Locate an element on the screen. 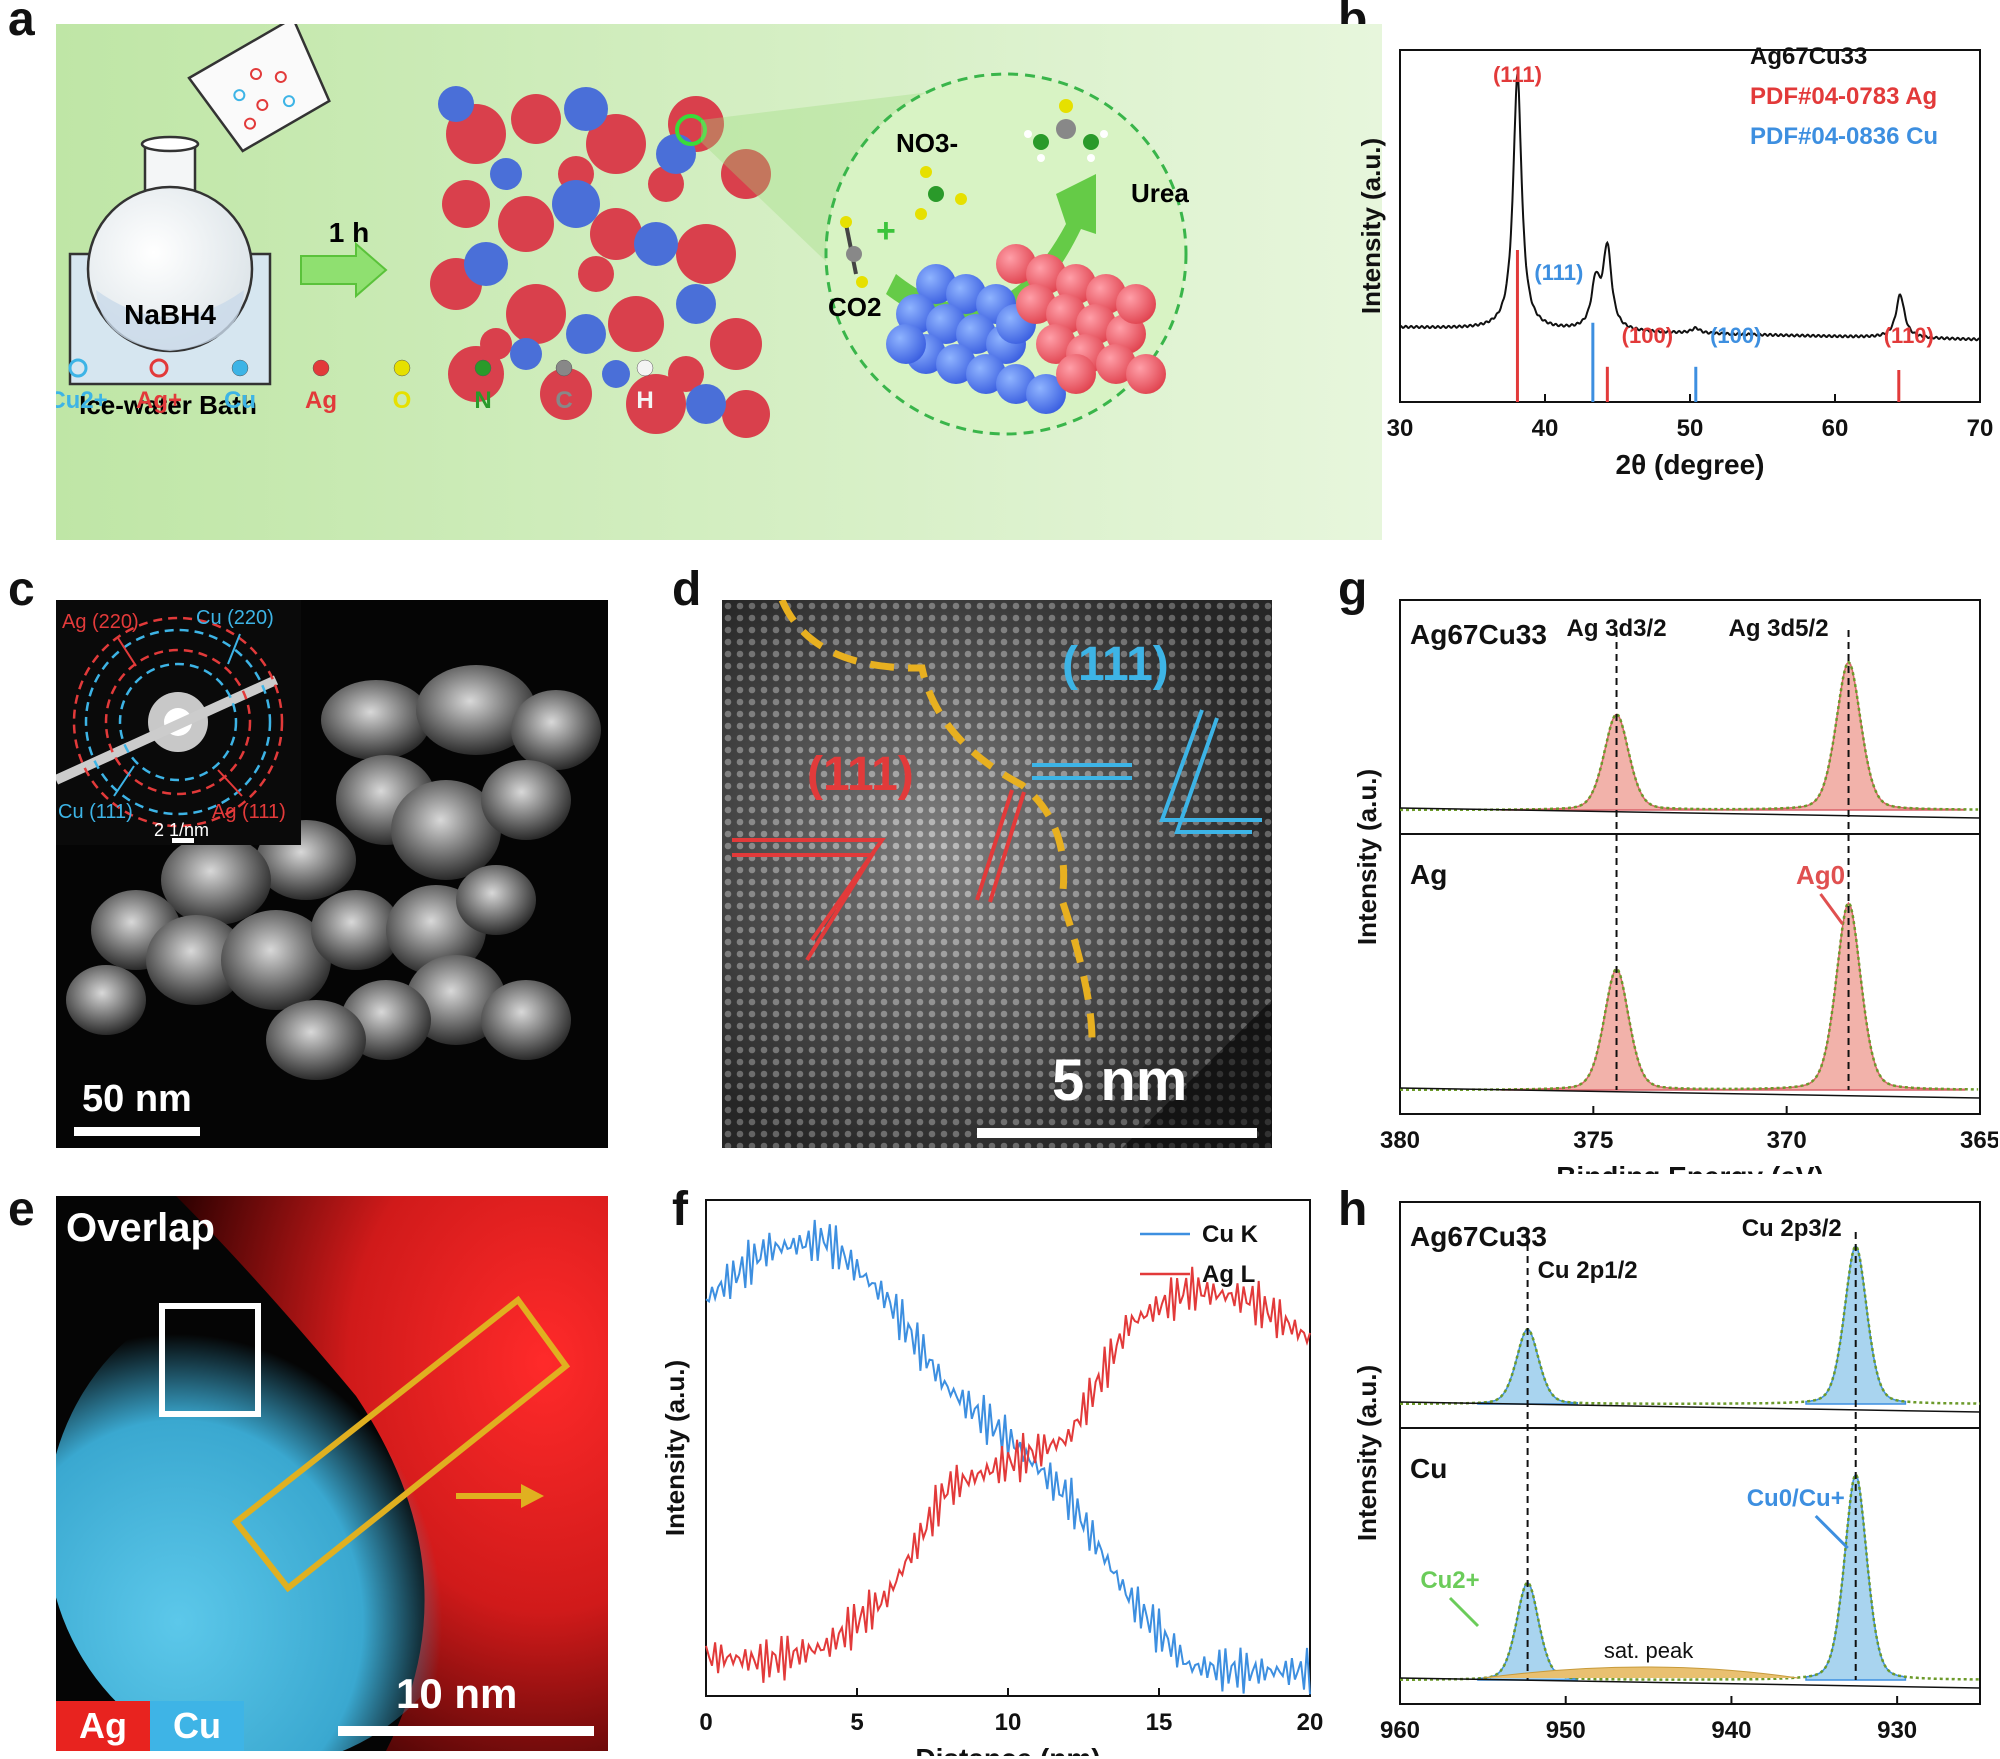 The height and width of the screenshot is (1759, 2000). saed-cu111-label: Cu (111) is located at coordinates (95, 812).